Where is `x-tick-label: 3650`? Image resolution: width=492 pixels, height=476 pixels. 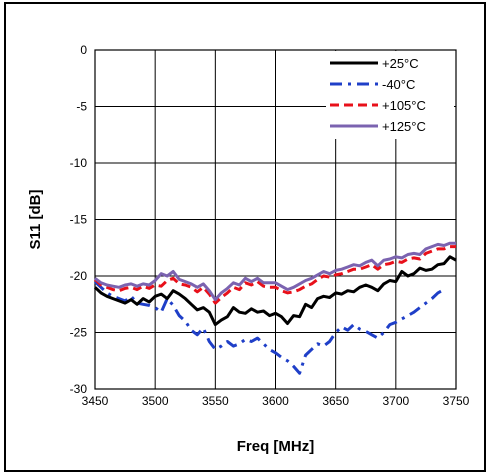
x-tick-label: 3650 is located at coordinates (335, 401).